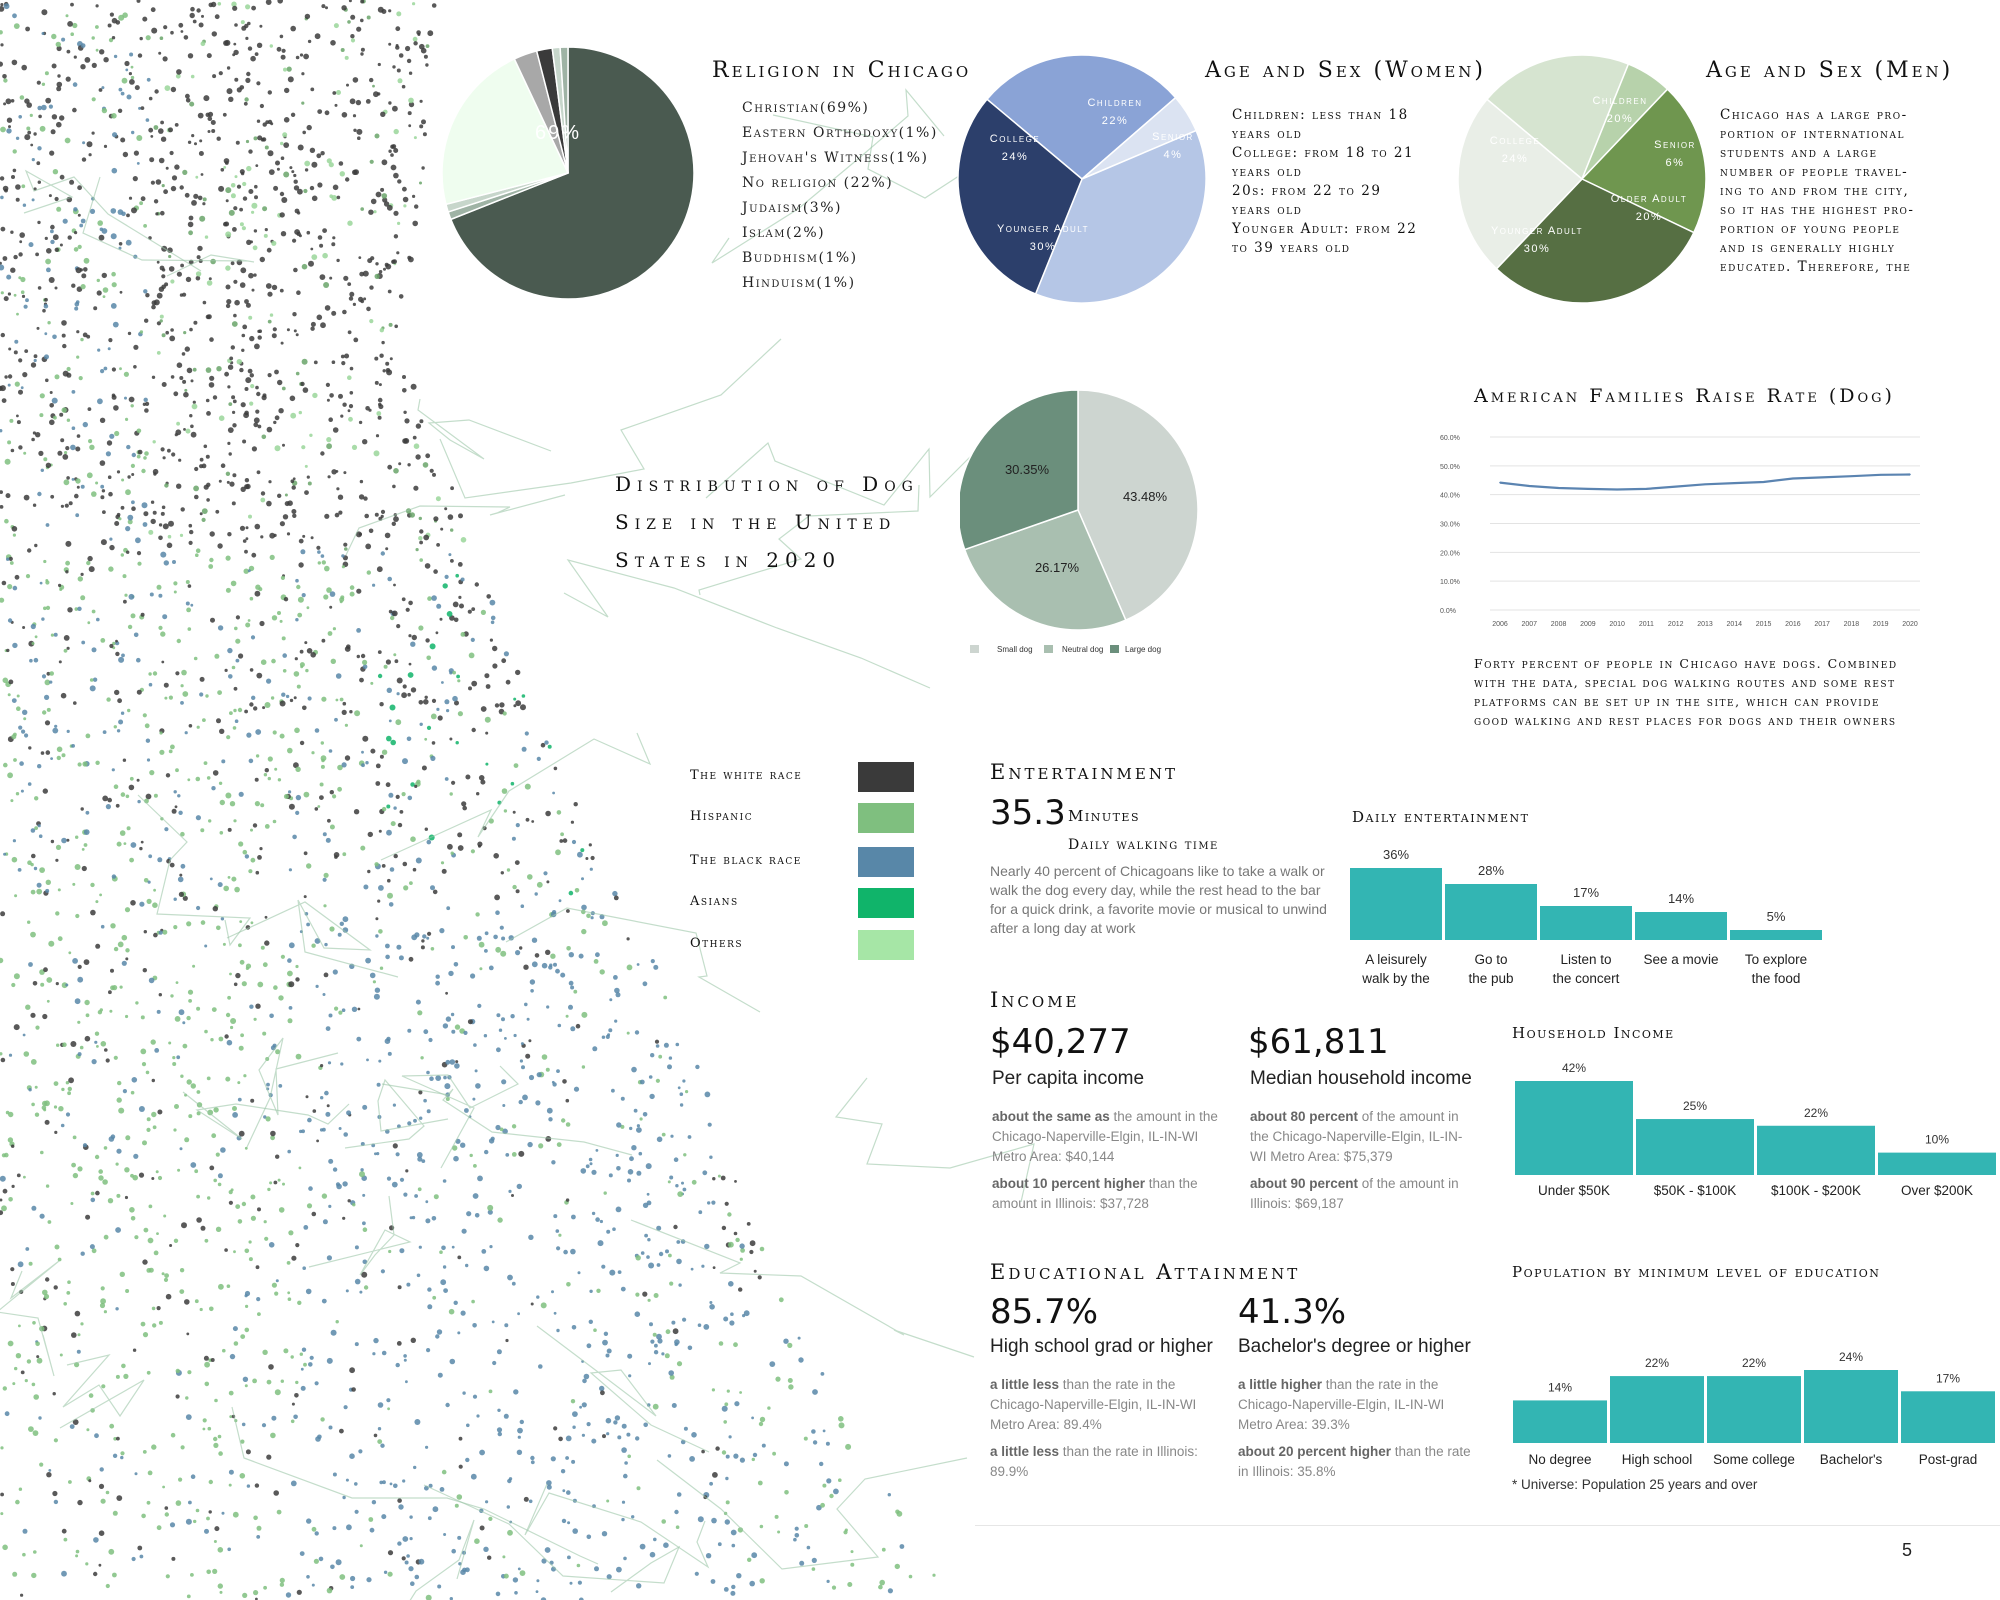 This screenshot has height=1600, width=2000. What do you see at coordinates (1754, 1363) in the screenshot?
I see `bar-value-label: 22%` at bounding box center [1754, 1363].